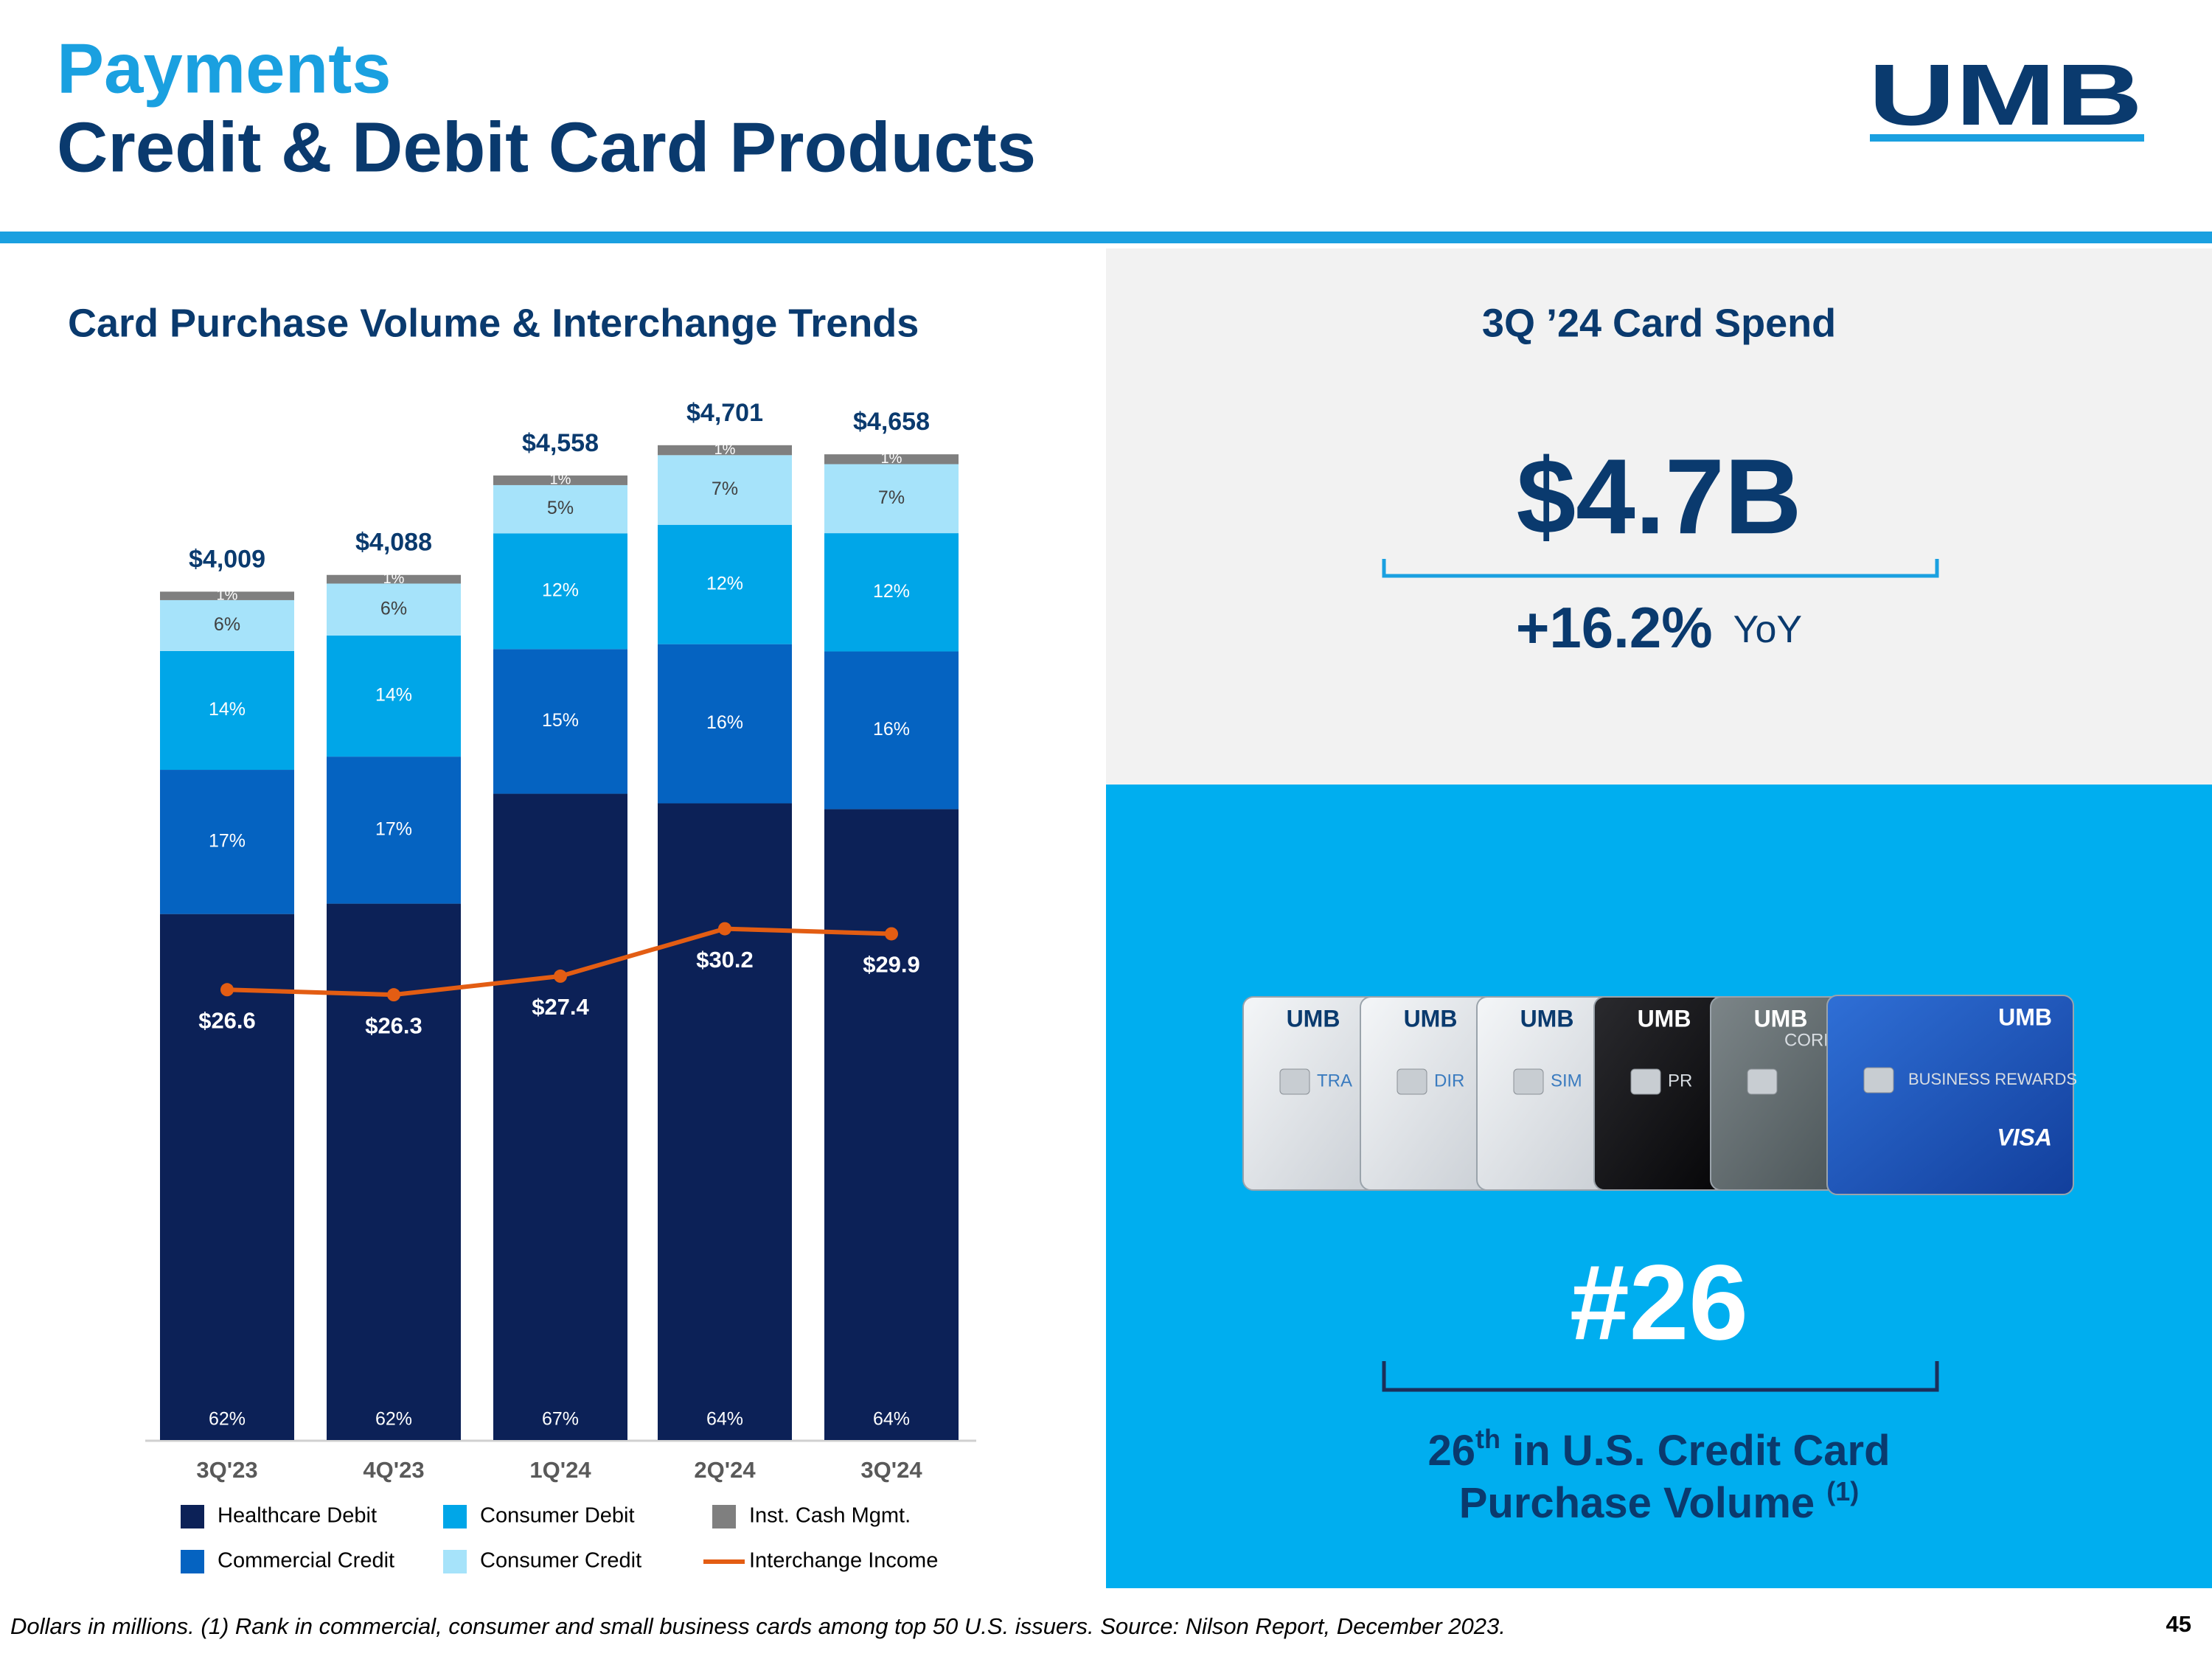  What do you see at coordinates (227, 559) in the screenshot?
I see `total-label: $4,009` at bounding box center [227, 559].